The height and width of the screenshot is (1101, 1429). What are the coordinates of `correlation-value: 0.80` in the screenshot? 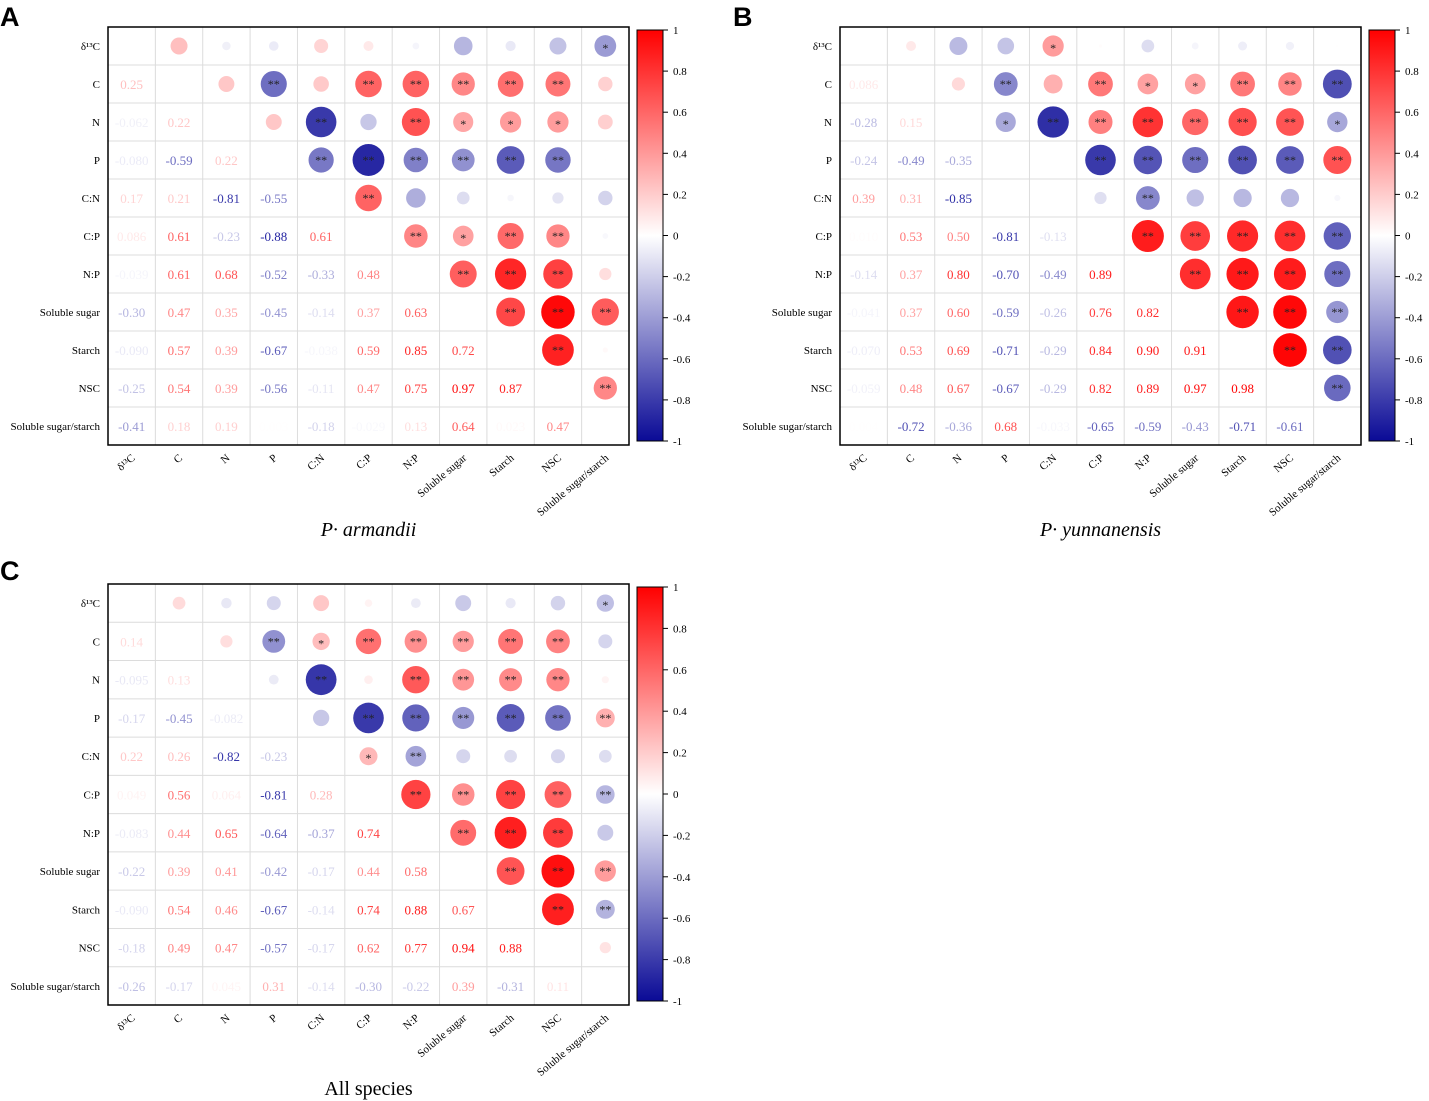 It's located at (958, 274).